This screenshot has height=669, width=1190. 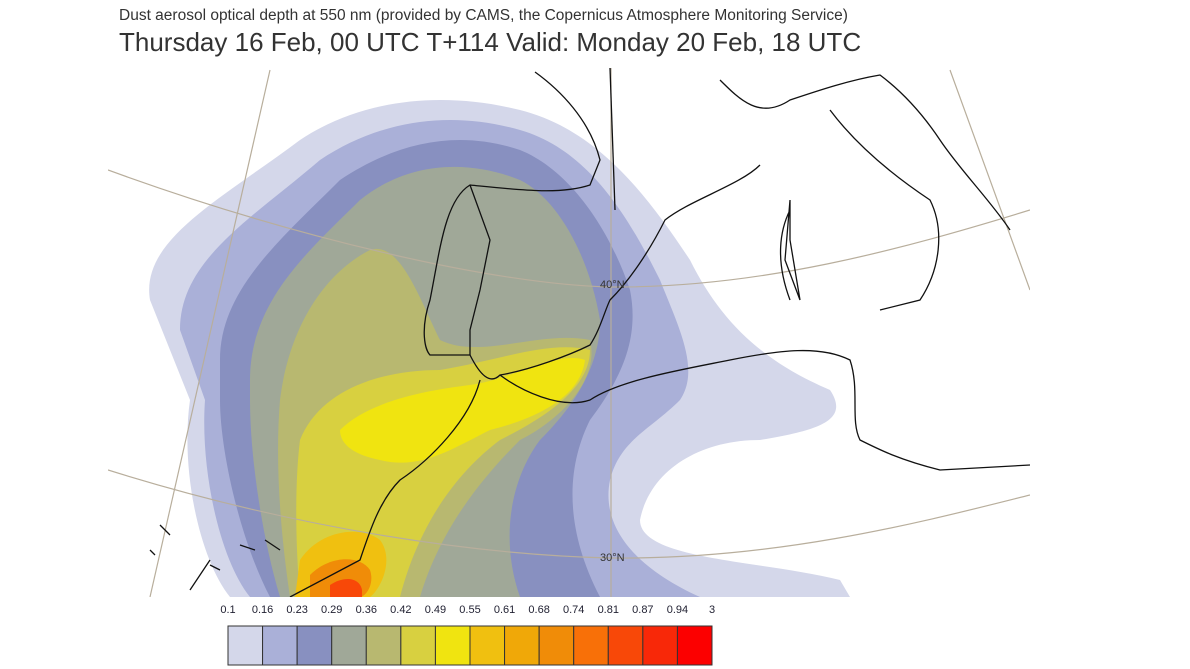 What do you see at coordinates (296, 610) in the screenshot?
I see `legend-label: 0.23` at bounding box center [296, 610].